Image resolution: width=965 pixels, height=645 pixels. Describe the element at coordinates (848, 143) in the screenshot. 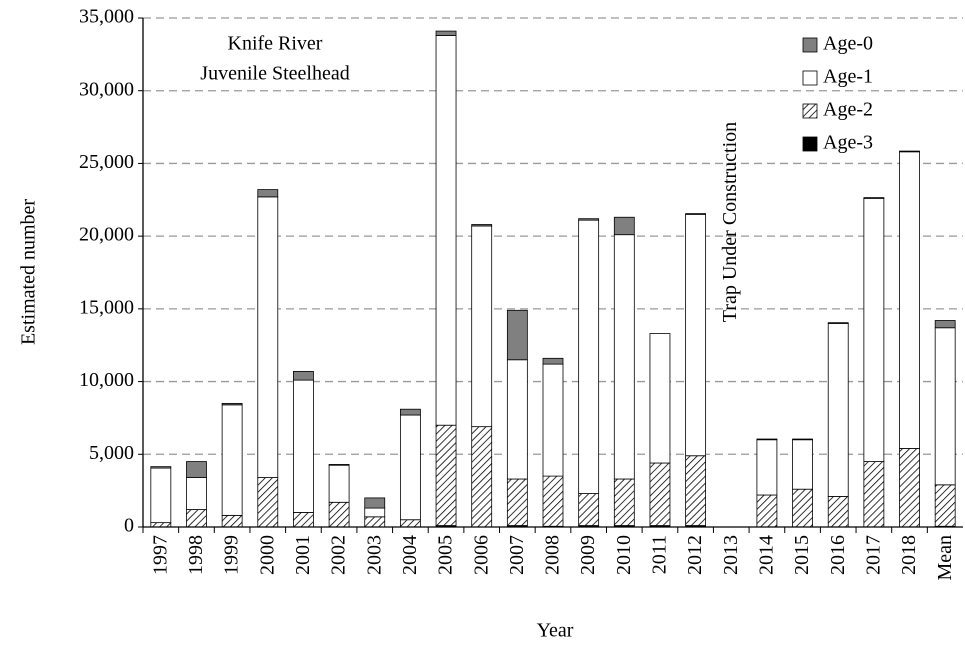

I see `legend-label: Age-3` at that location.